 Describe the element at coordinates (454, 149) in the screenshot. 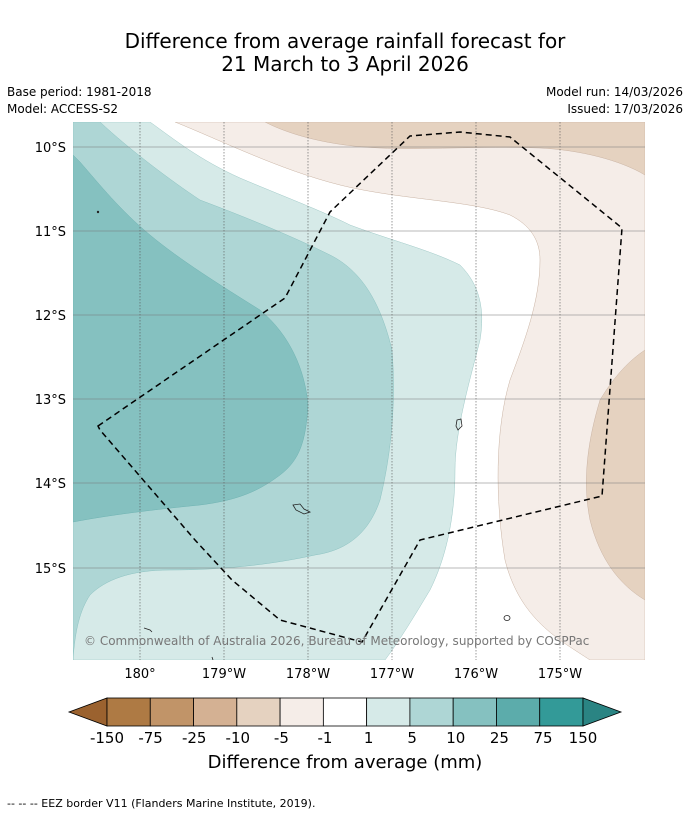

I see `contour-neg-5-to-10-north` at that location.